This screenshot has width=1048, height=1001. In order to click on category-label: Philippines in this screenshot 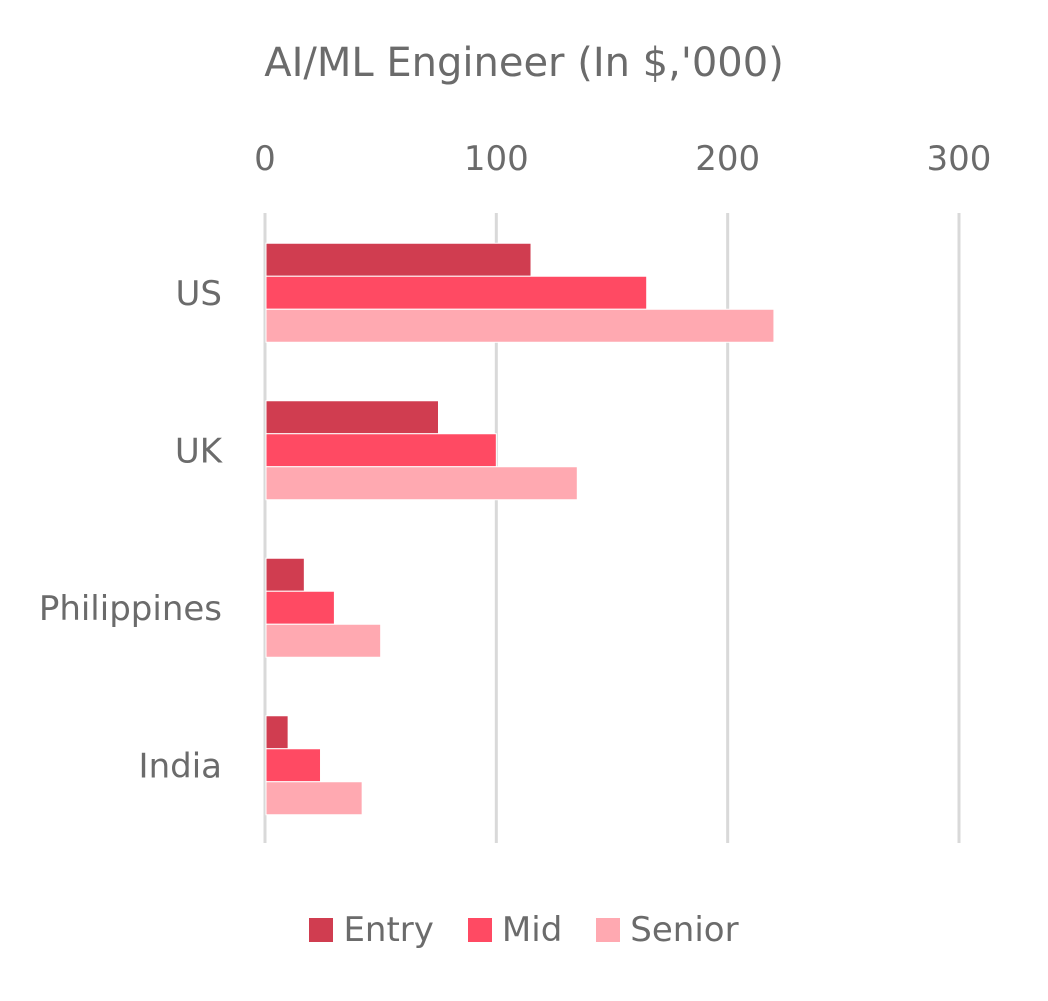, I will do `click(130, 609)`.